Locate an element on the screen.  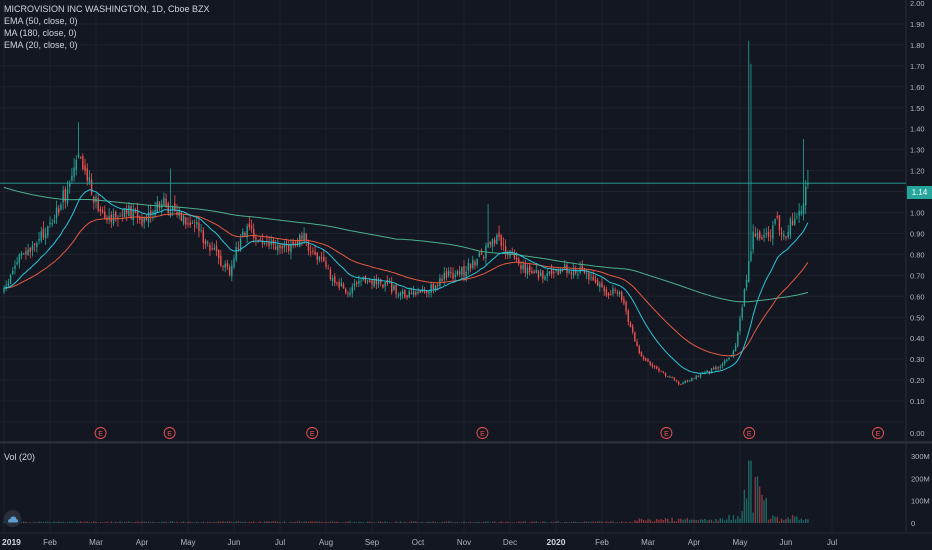
earnings-marker-label: E is located at coordinates (312, 434).